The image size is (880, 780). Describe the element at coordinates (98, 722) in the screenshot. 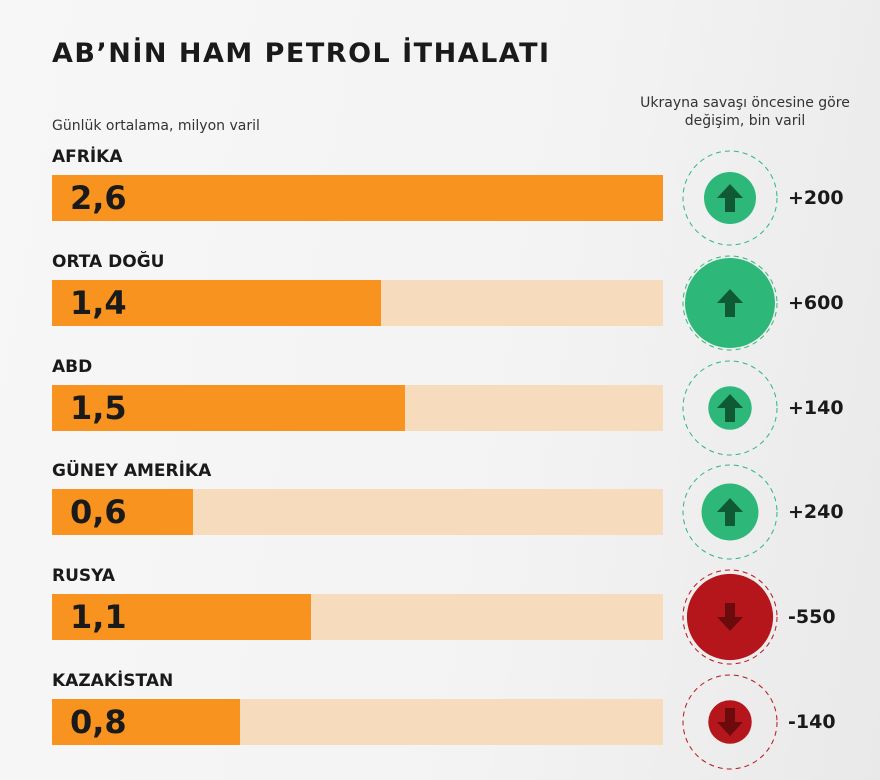

I see `bar-value-label: 0,8` at that location.